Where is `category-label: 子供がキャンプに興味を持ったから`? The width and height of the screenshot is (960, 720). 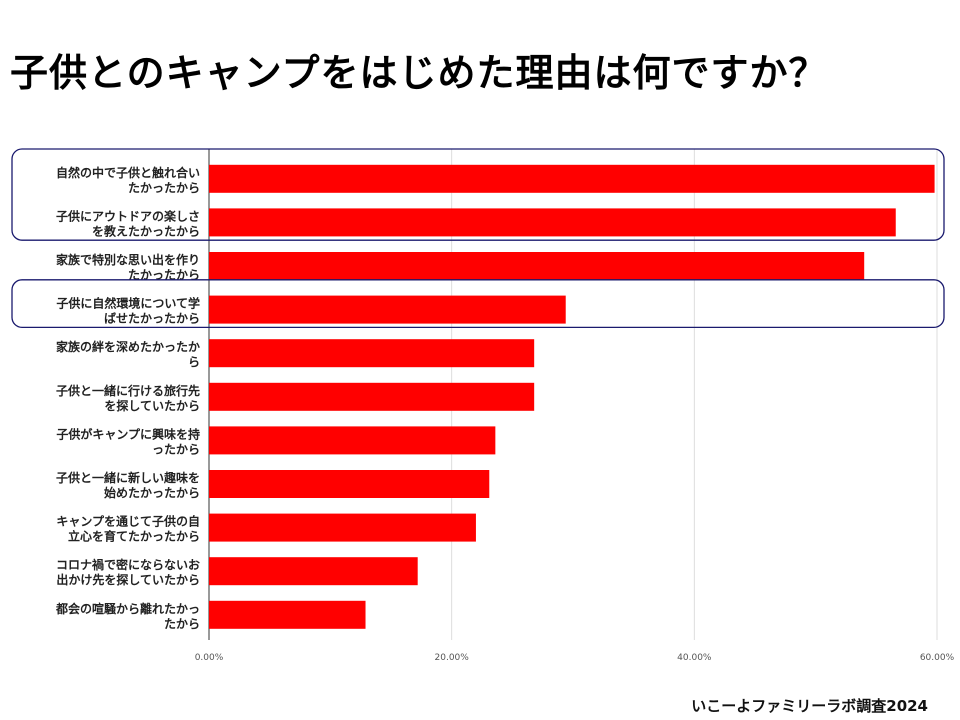 category-label: 子供がキャンプに興味を持ったから is located at coordinates (128, 441).